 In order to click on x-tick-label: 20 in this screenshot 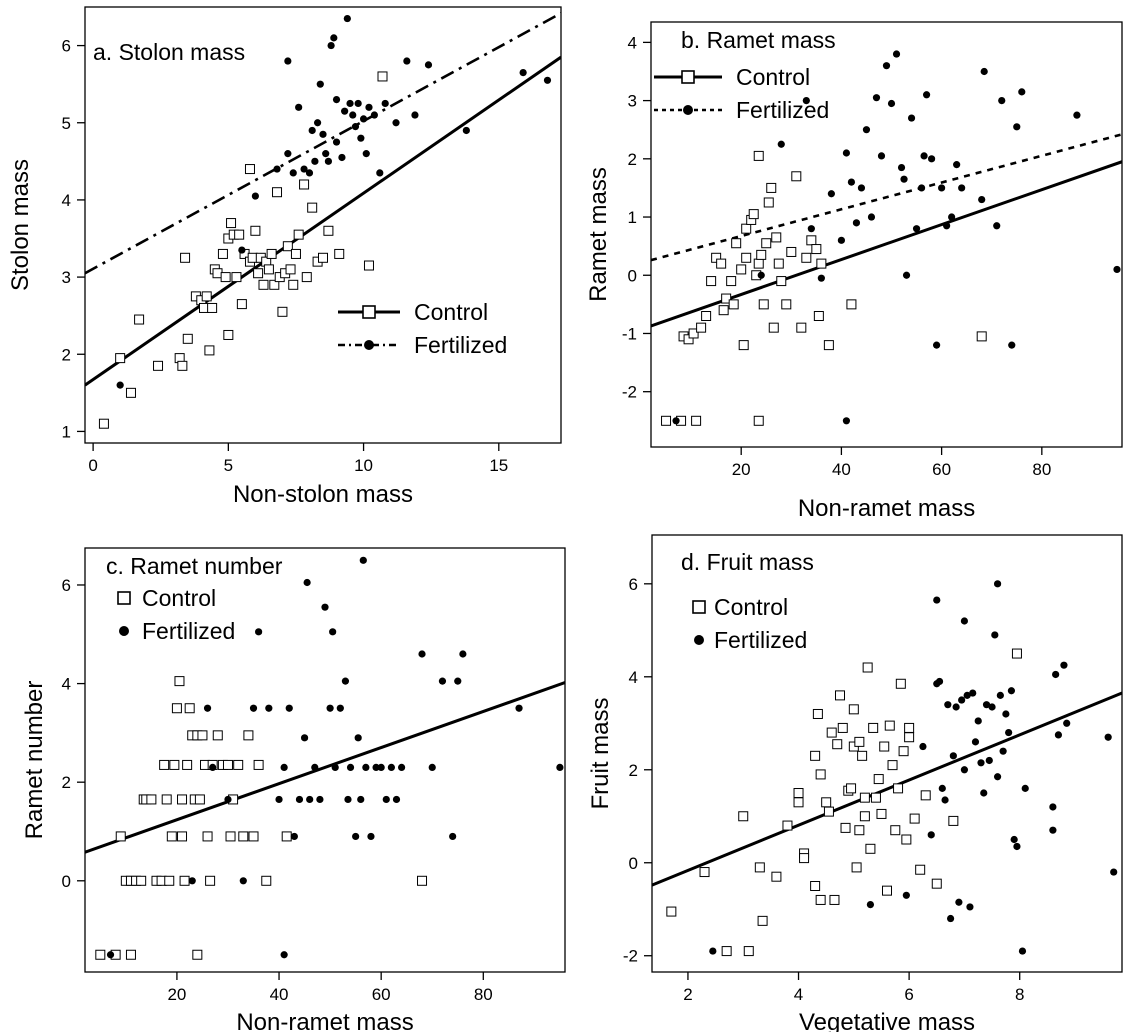, I will do `click(176, 994)`.